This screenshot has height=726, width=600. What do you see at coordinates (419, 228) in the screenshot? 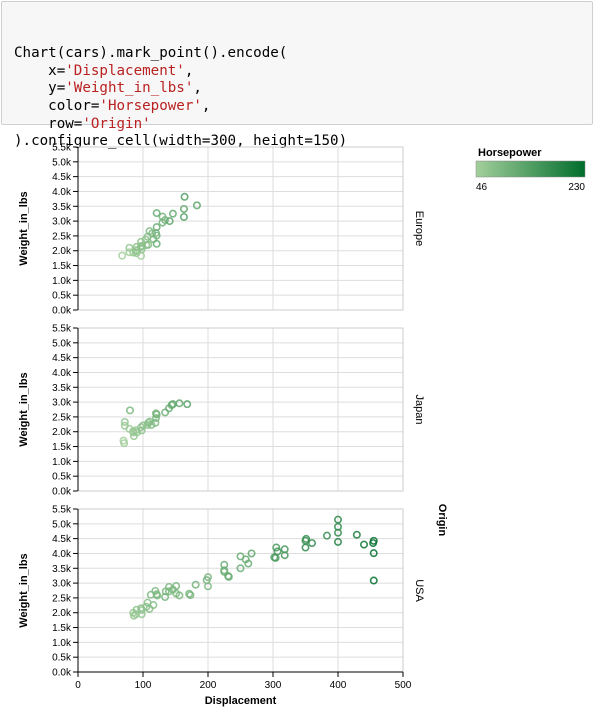
I see `row-label-europe: Europe` at bounding box center [419, 228].